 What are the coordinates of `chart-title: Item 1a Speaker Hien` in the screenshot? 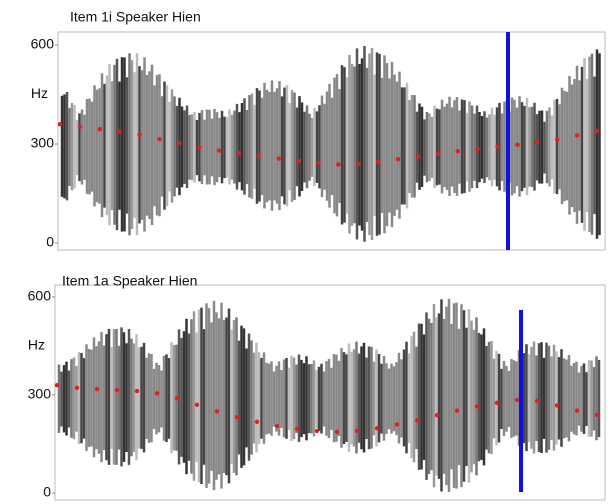 It's located at (129, 281).